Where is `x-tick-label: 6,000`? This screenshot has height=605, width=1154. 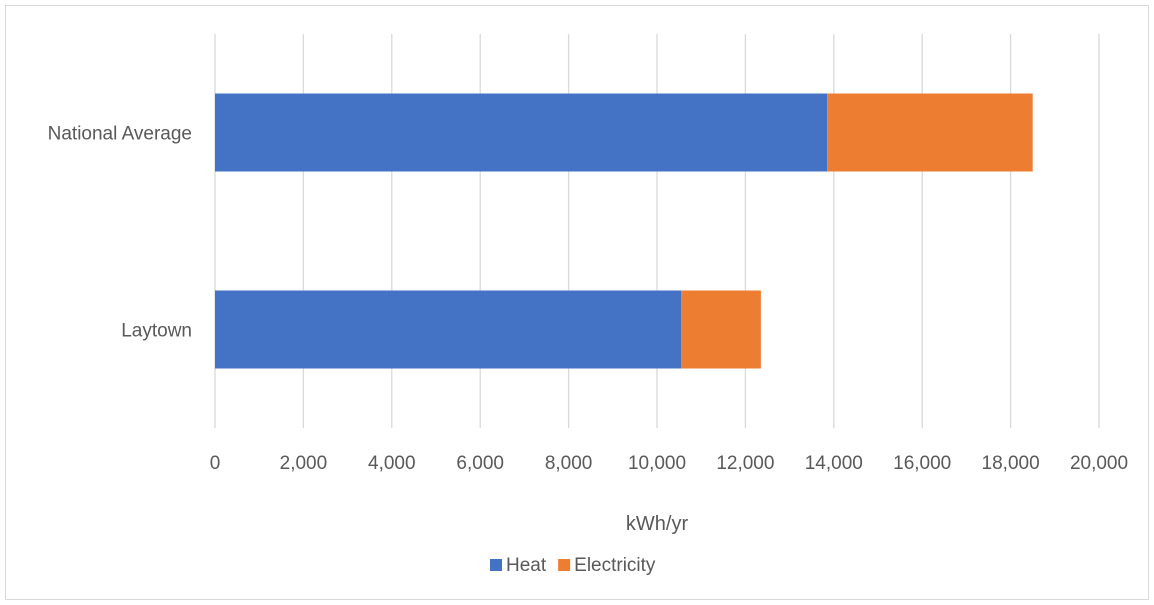
x-tick-label: 6,000 is located at coordinates (480, 463).